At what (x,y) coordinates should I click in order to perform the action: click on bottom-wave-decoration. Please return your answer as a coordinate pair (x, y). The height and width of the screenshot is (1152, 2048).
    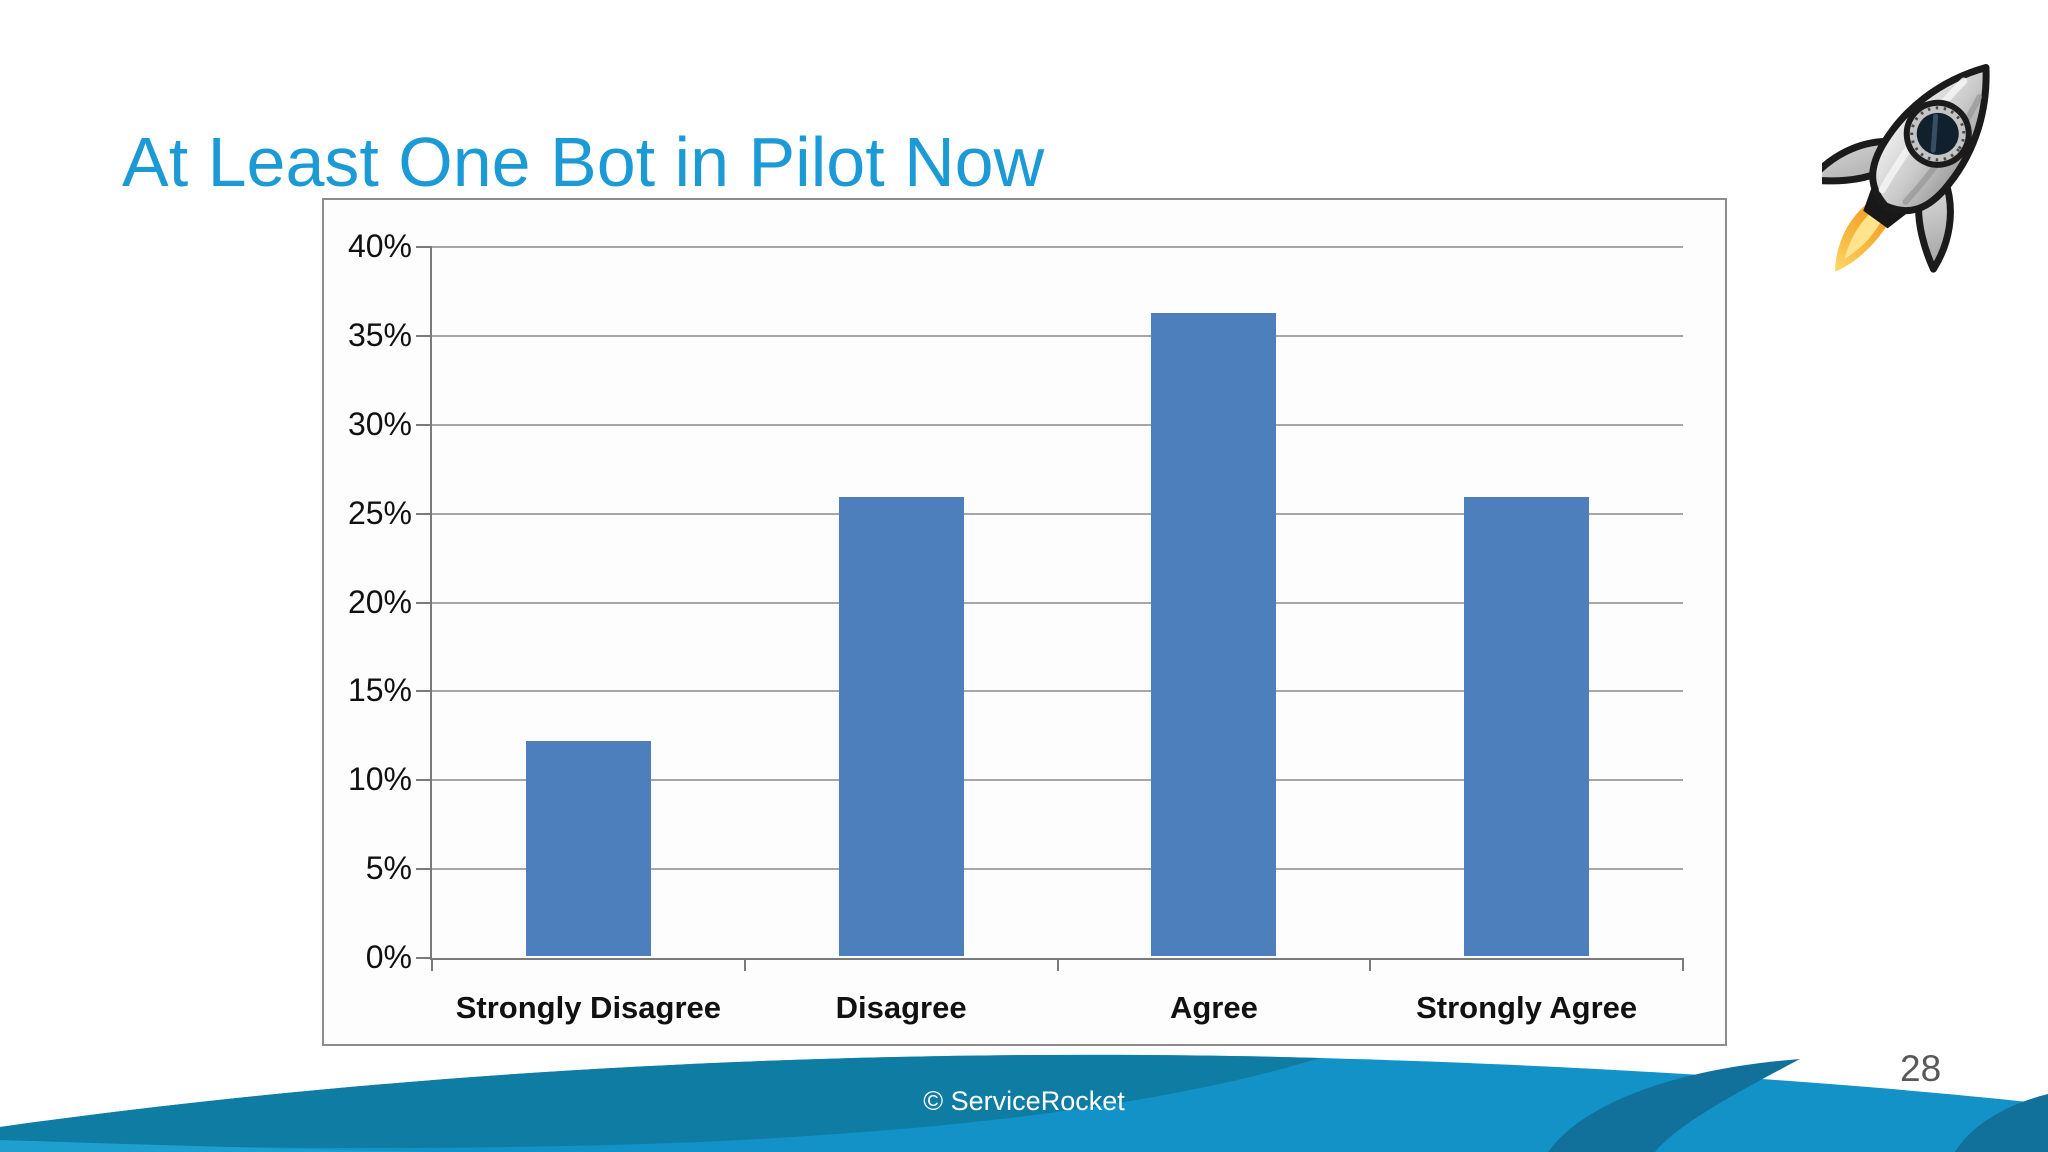
    Looking at the image, I should click on (1024, 1103).